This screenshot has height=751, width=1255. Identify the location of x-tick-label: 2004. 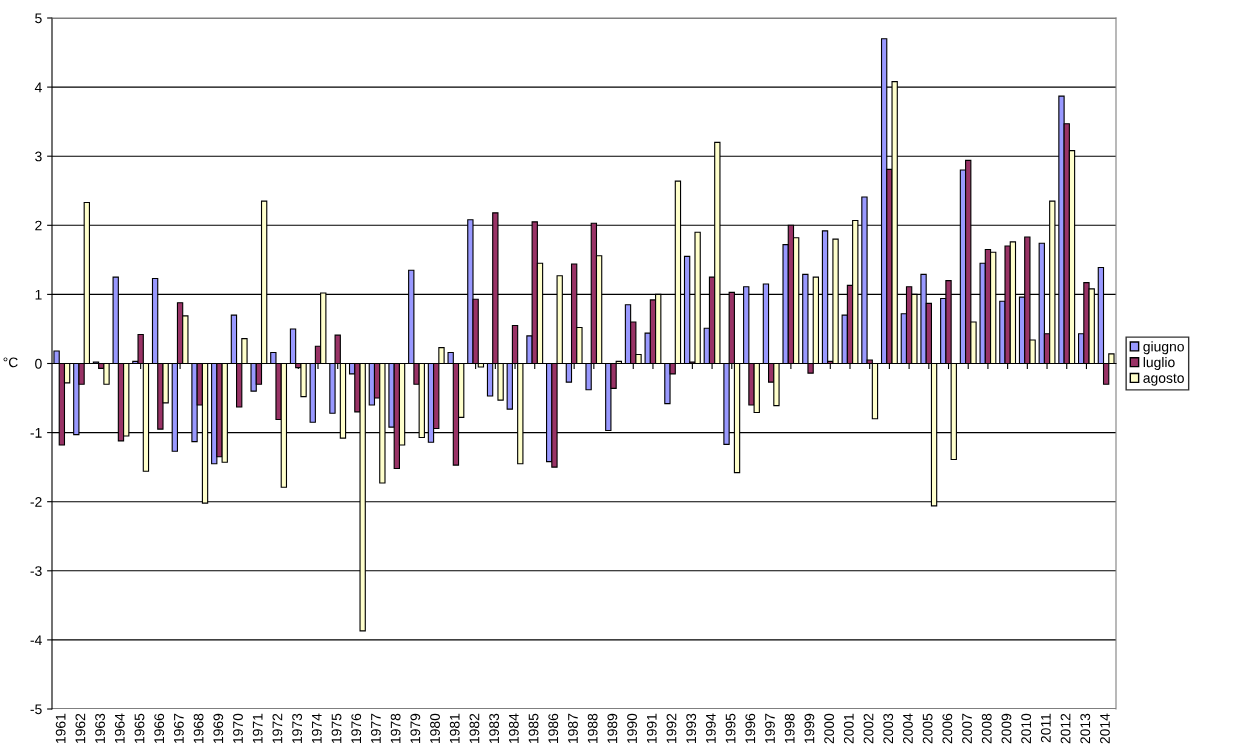
(908, 728).